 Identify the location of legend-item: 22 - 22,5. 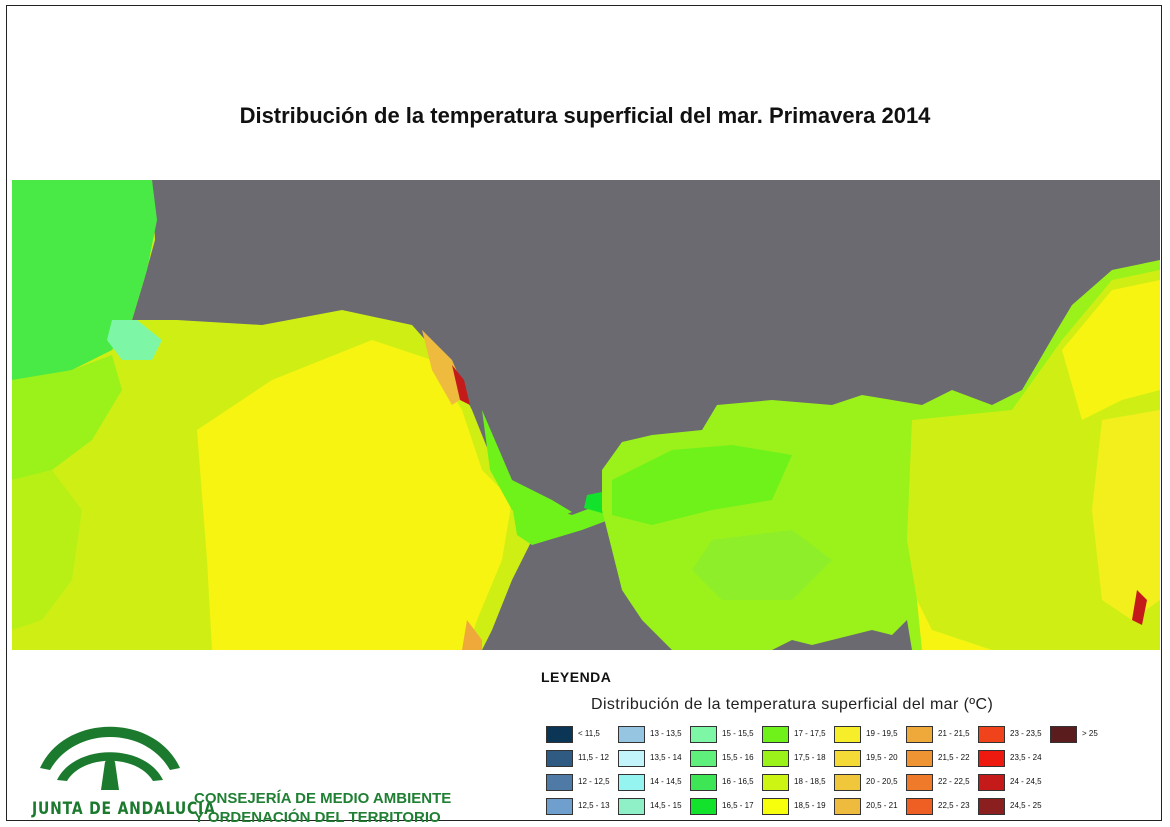
(942, 783).